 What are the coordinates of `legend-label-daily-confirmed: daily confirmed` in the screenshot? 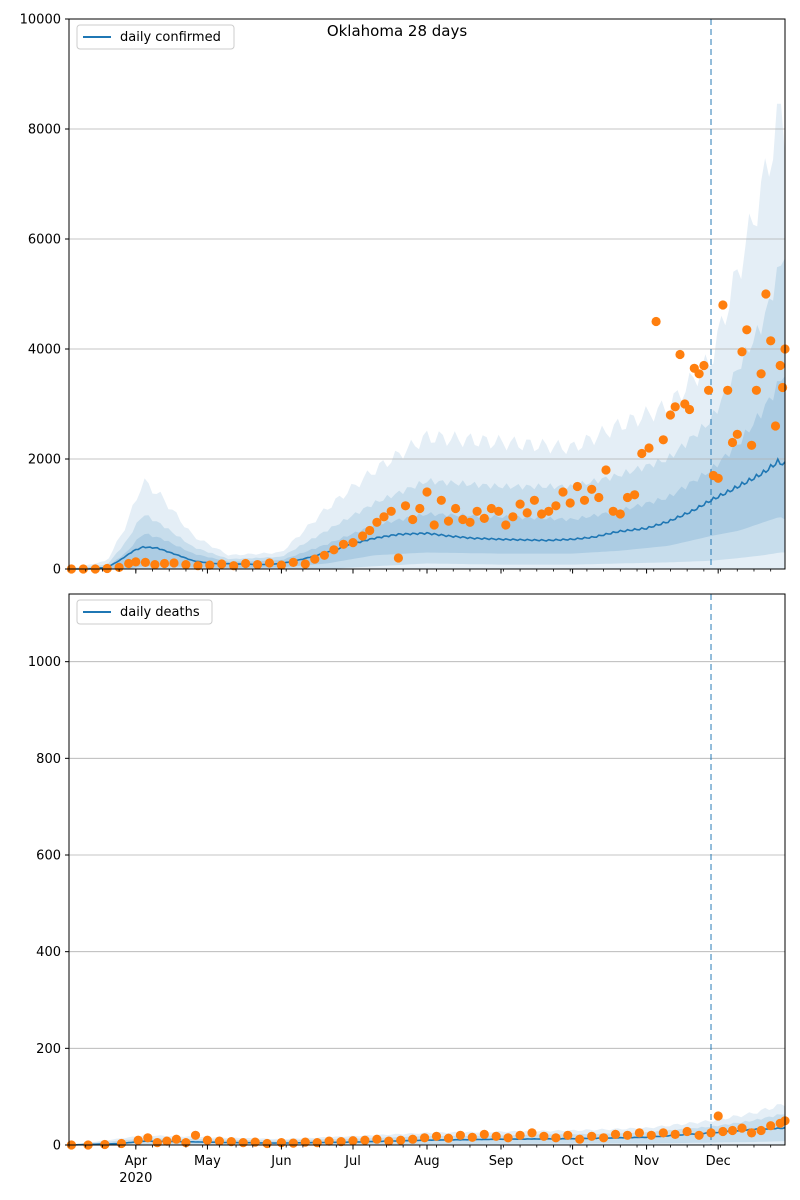 It's located at (170, 37).